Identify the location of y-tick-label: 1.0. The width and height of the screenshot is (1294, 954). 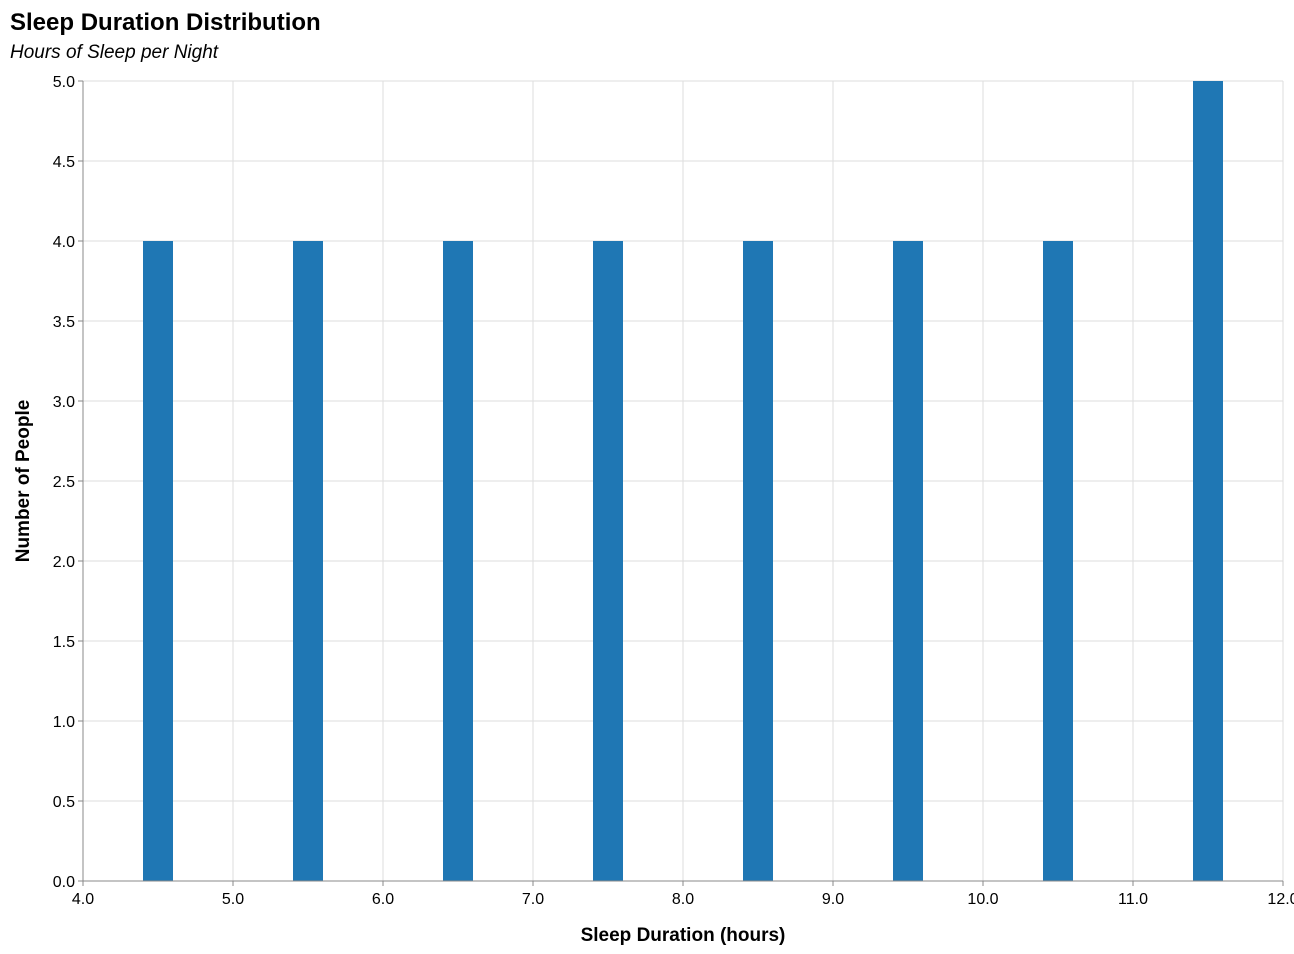
(64, 722).